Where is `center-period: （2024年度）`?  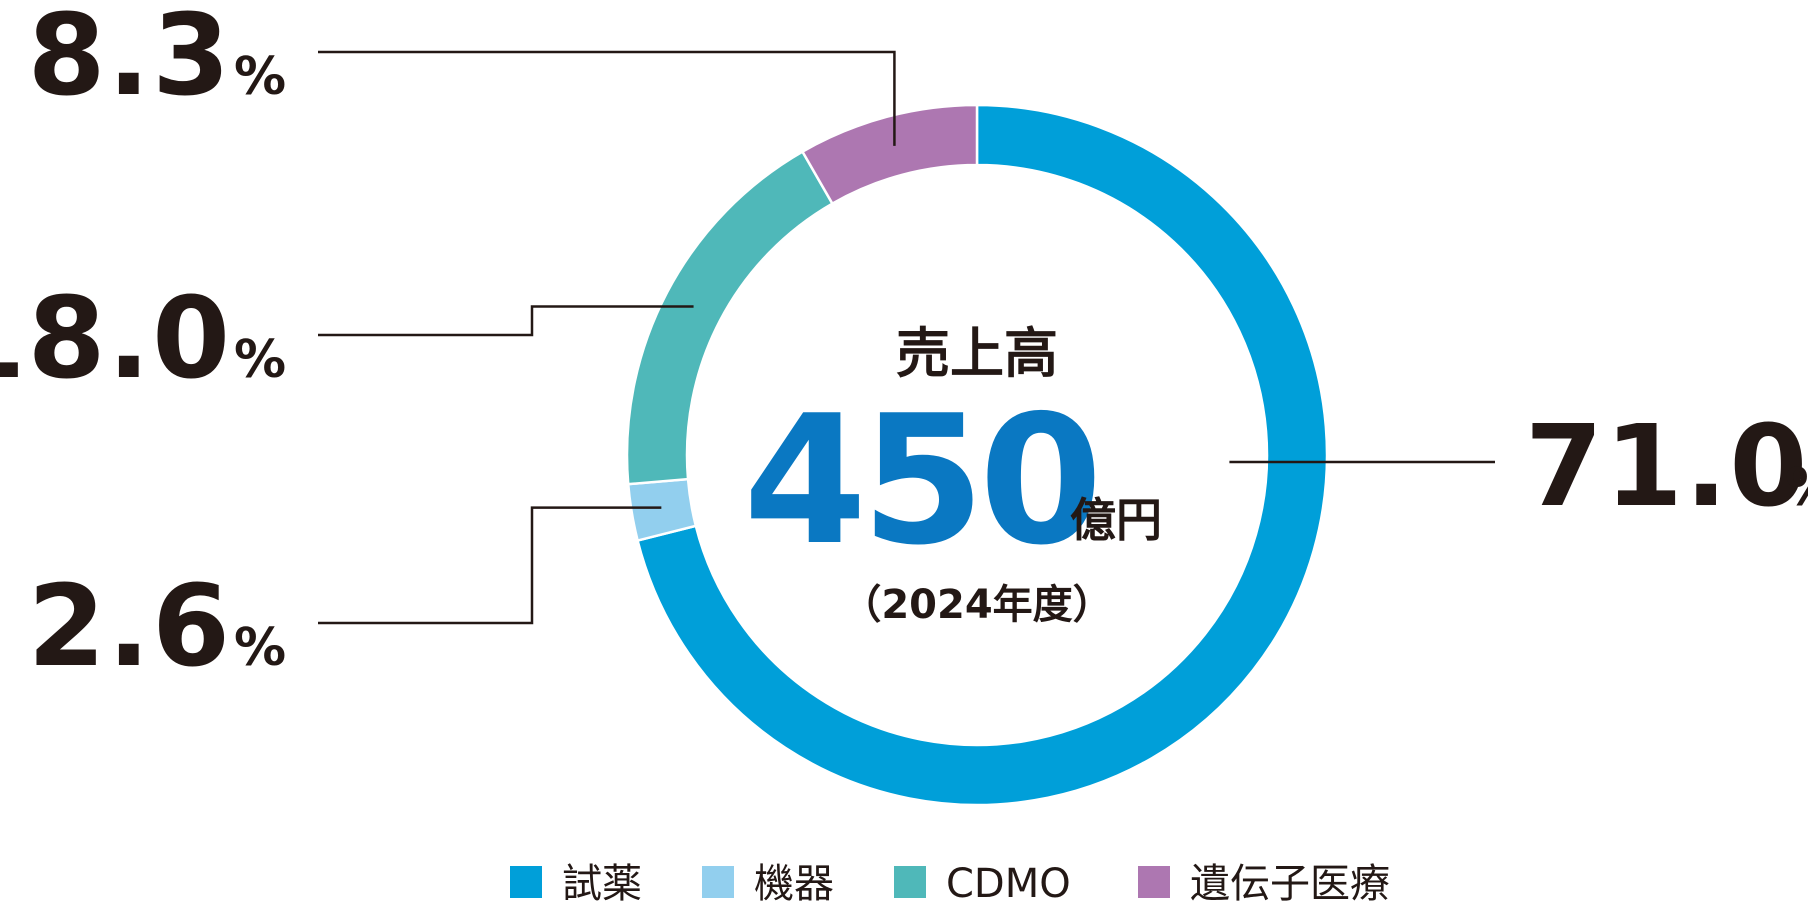 center-period: （2024年度） is located at coordinates (976, 605).